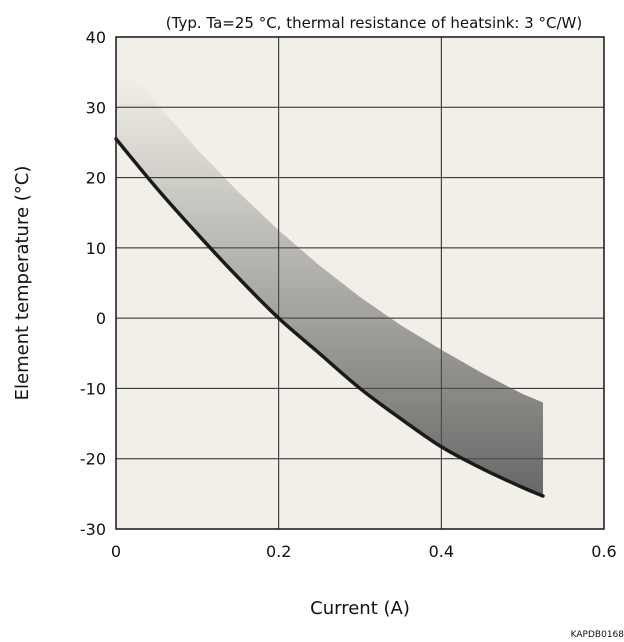  What do you see at coordinates (96, 248) in the screenshot?
I see `y-tick-label: 10` at bounding box center [96, 248].